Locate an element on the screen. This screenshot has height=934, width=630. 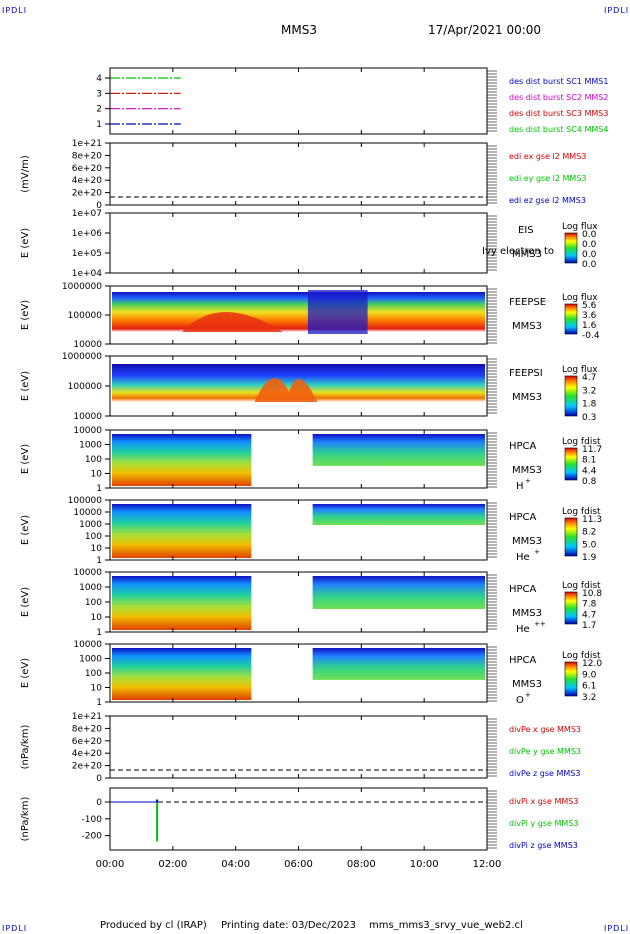
panel-10-legend-entry: divPi x gse MMS3 is located at coordinates (543, 801).